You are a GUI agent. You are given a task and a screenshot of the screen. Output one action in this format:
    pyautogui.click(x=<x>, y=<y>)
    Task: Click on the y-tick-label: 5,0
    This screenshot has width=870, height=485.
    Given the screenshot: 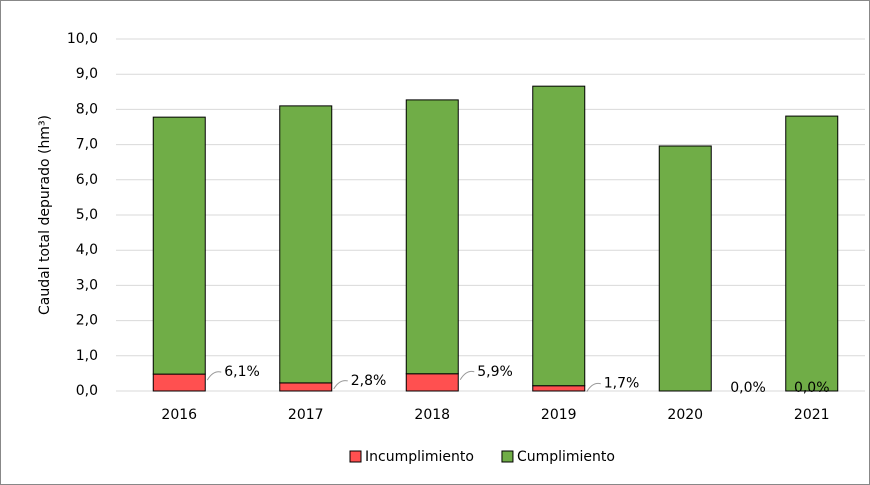 What is the action you would take?
    pyautogui.click(x=87, y=215)
    